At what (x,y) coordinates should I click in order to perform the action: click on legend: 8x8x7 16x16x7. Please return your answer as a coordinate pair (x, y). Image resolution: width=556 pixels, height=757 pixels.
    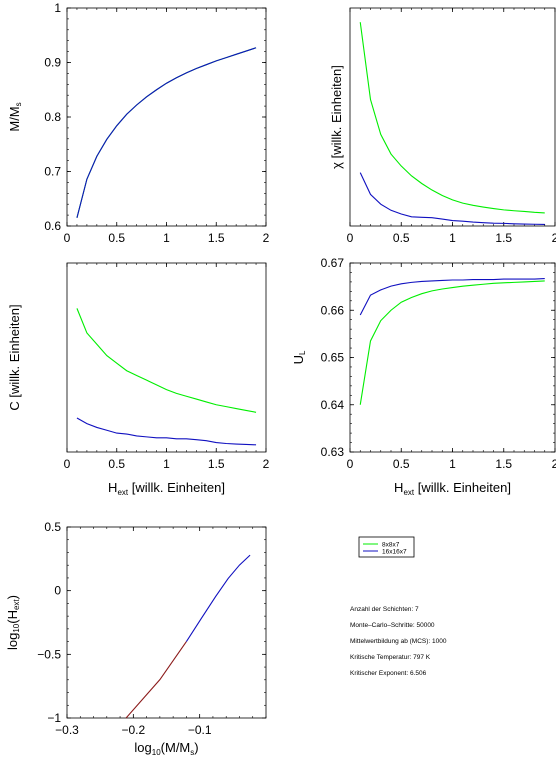
    Looking at the image, I should click on (386, 547).